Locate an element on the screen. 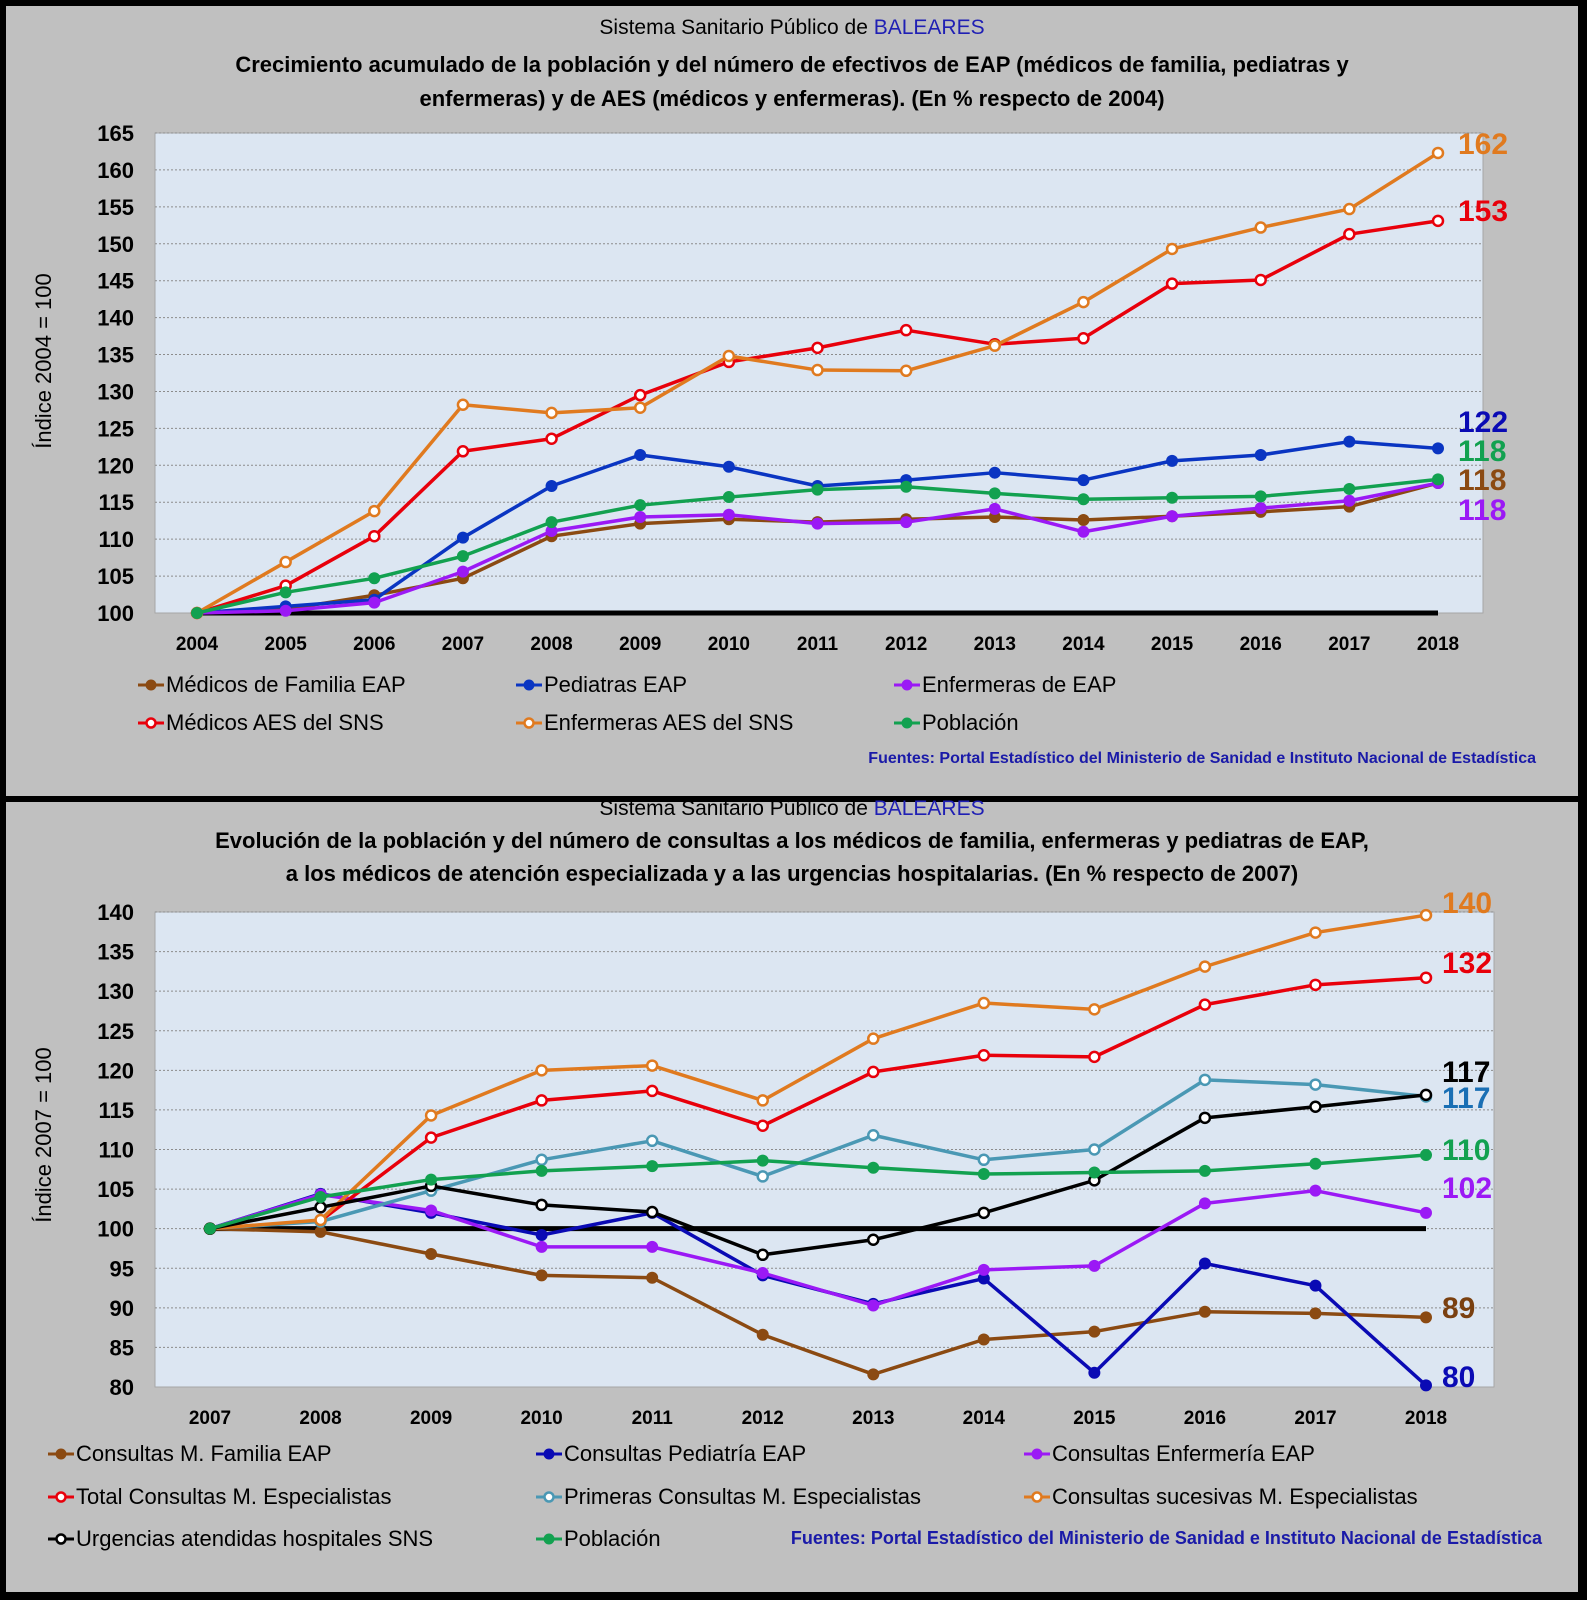  legend-item: Pediatras EAP is located at coordinates (601, 685).